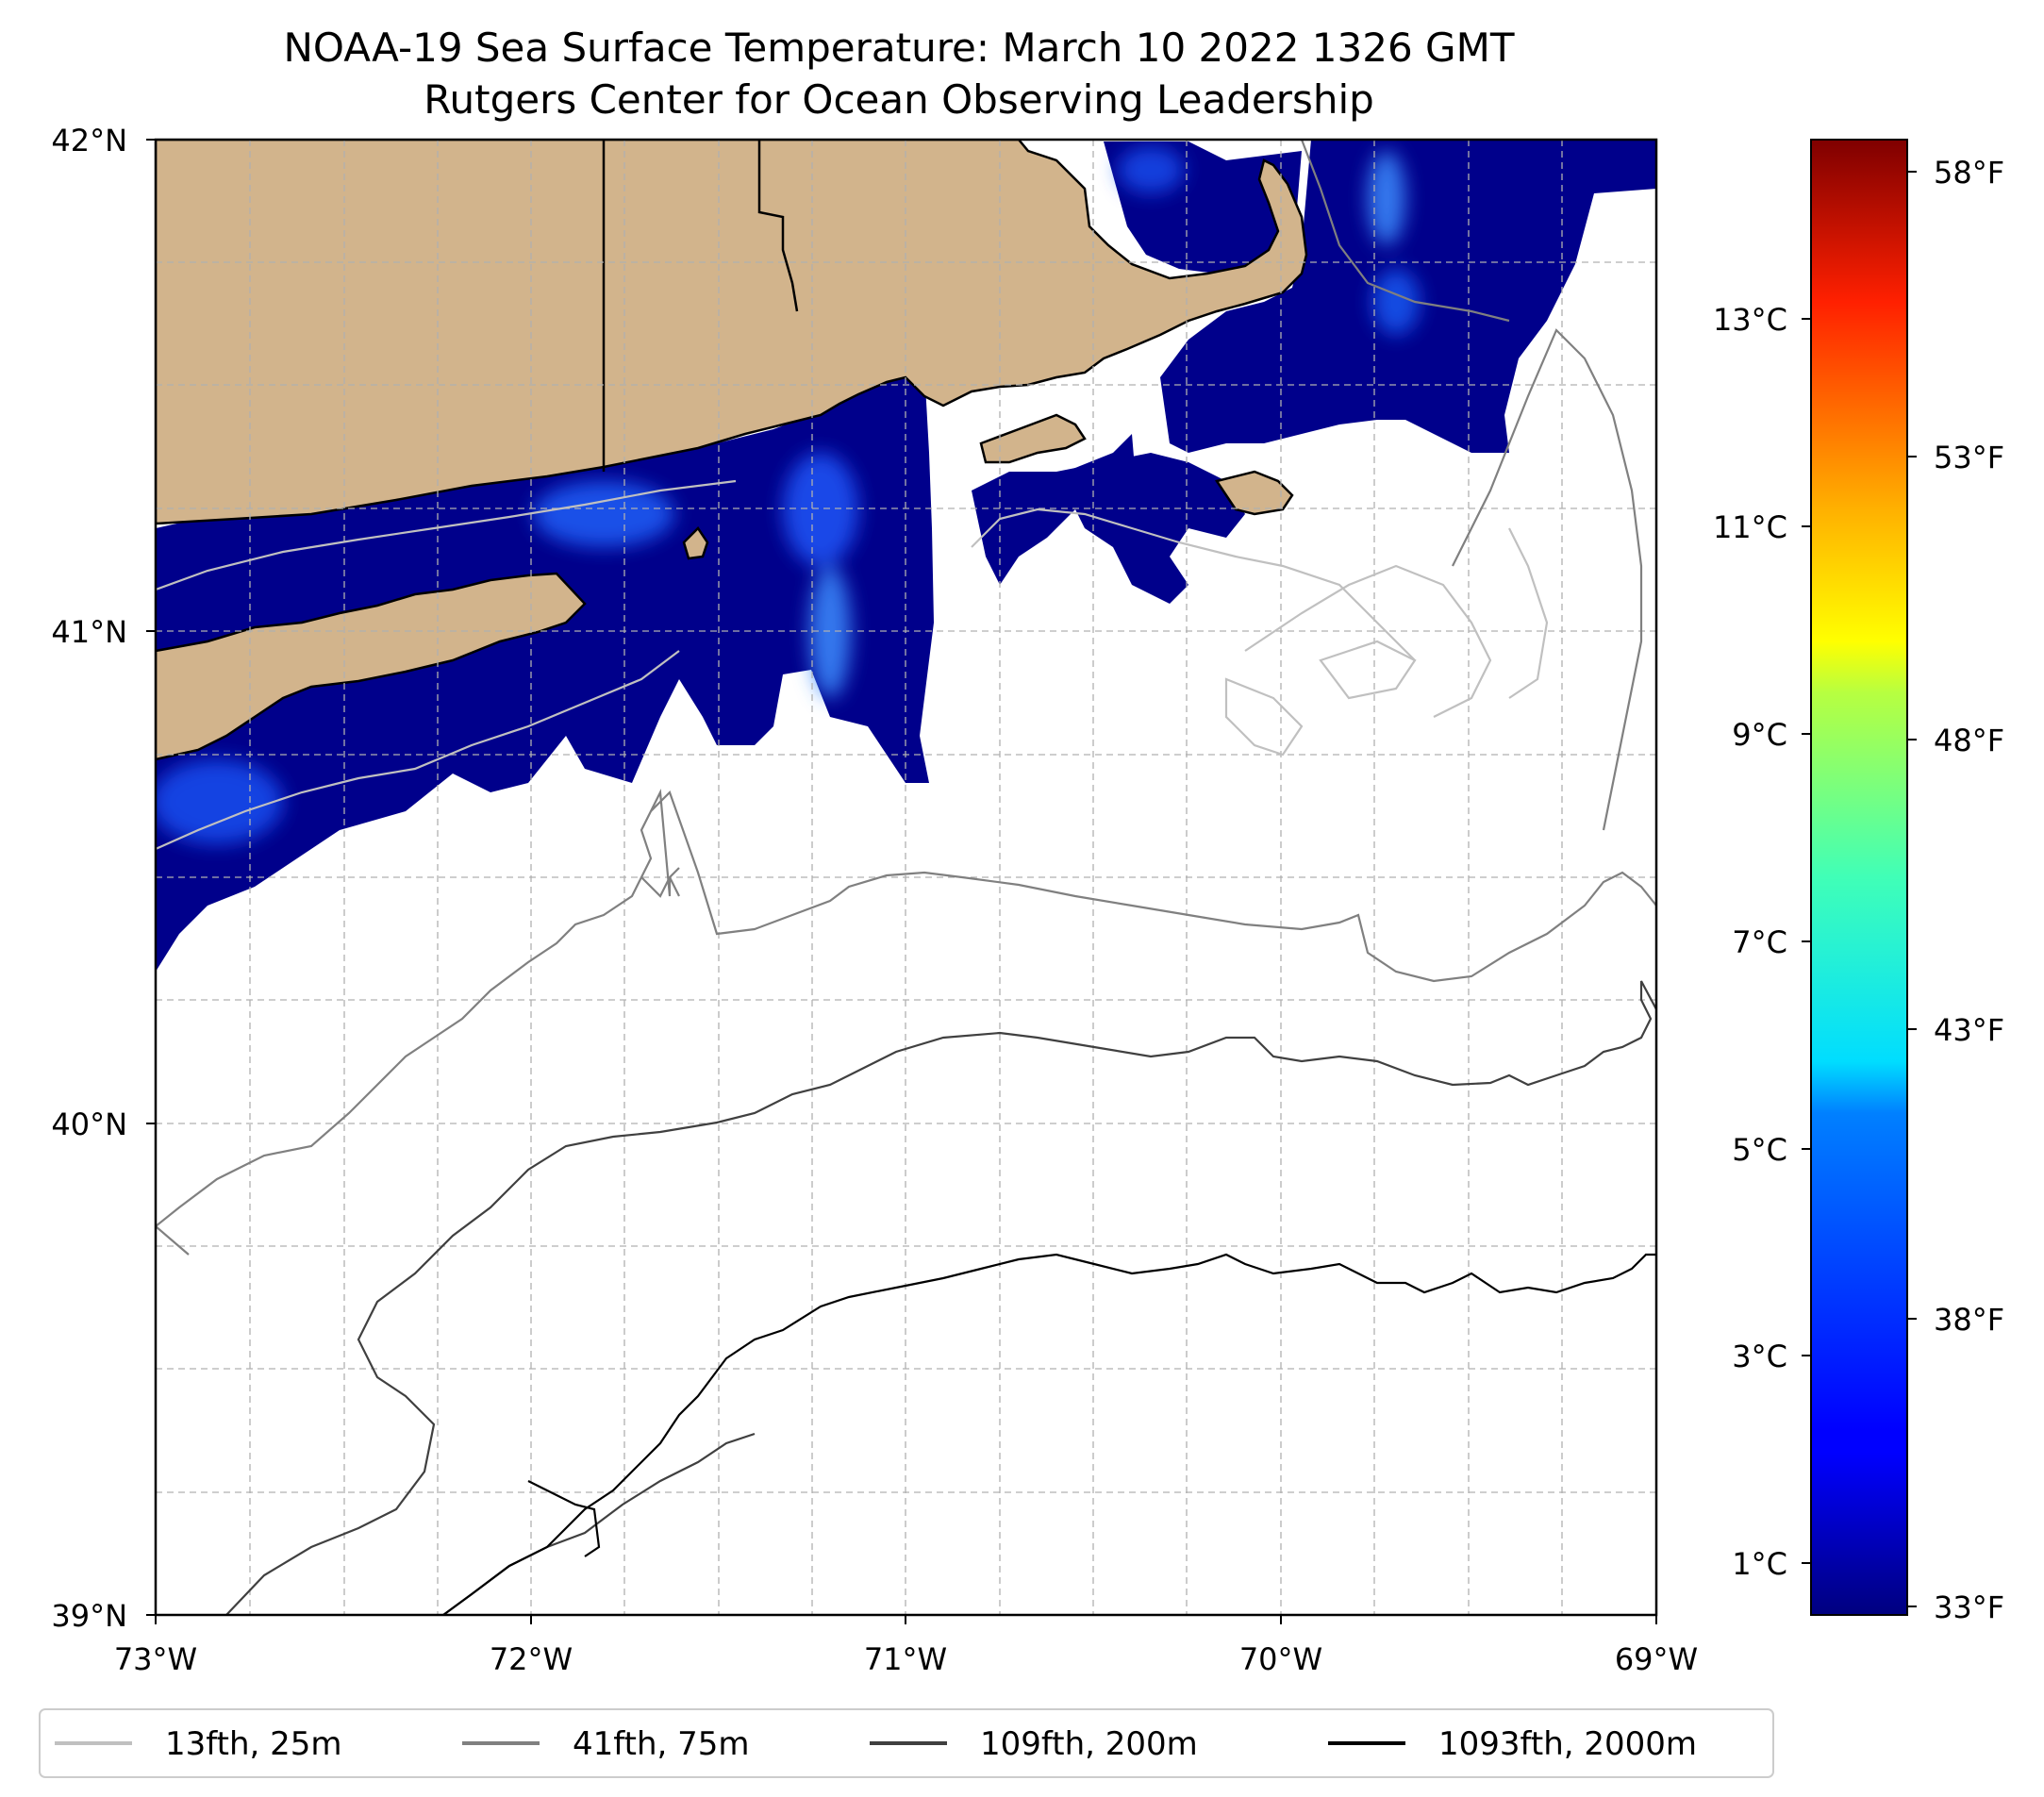  I want to click on sst-patch-sound, so click(545, 670).